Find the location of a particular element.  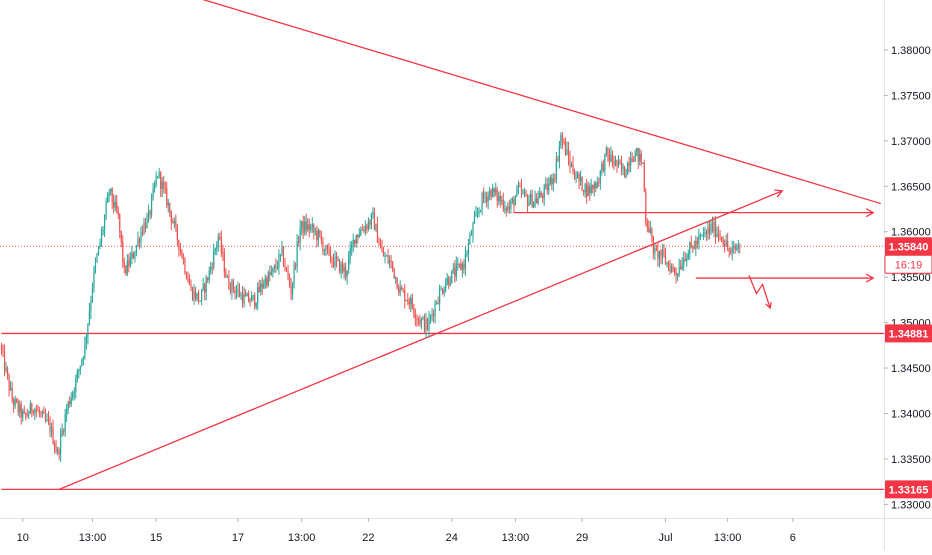

time-tick-label: 15 is located at coordinates (156, 538).